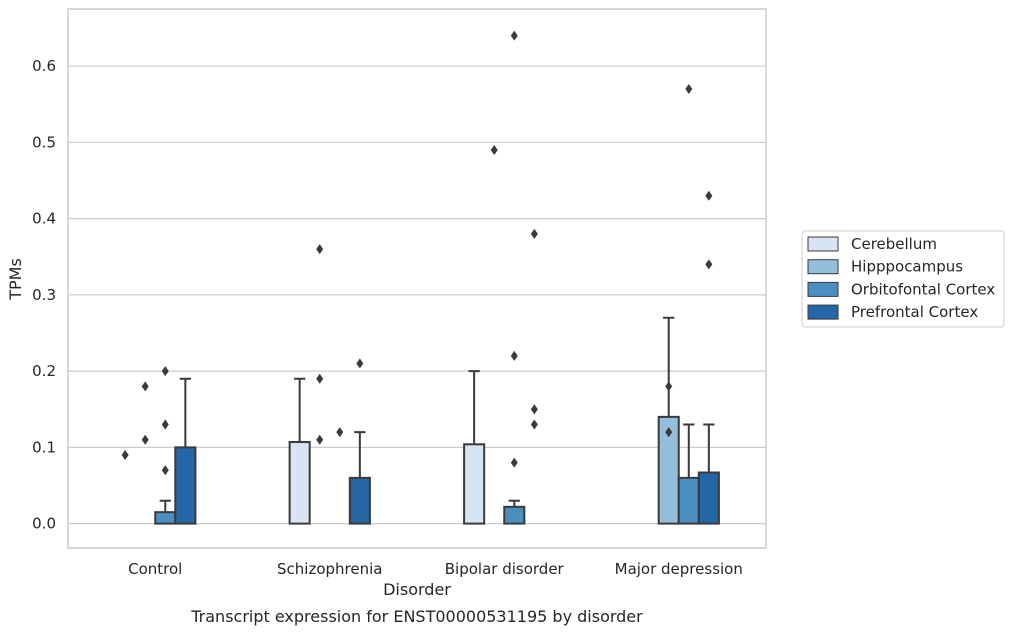 Image resolution: width=1014 pixels, height=634 pixels. Describe the element at coordinates (907, 267) in the screenshot. I see `legend-label: Hipppocampus` at that location.